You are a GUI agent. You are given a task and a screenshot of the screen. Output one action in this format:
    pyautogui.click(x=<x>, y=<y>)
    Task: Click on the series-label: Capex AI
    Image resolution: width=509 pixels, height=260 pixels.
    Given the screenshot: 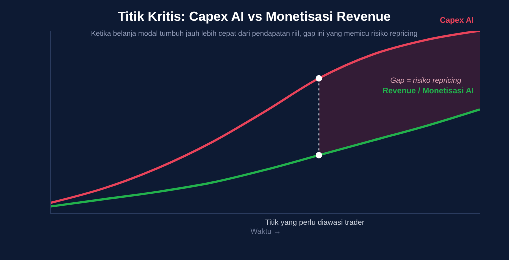 What is the action you would take?
    pyautogui.click(x=457, y=20)
    